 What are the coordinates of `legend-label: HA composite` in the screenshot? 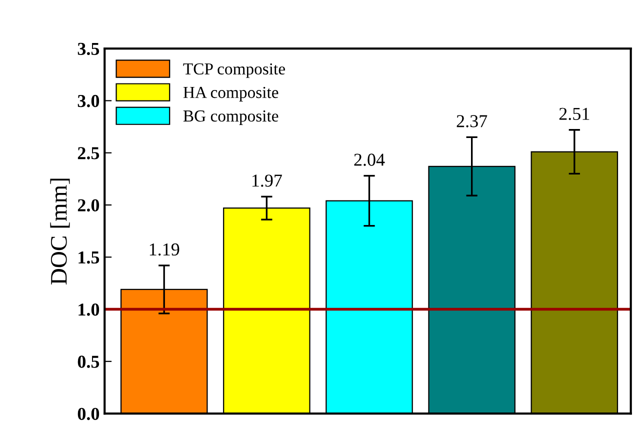 It's located at (230, 94).